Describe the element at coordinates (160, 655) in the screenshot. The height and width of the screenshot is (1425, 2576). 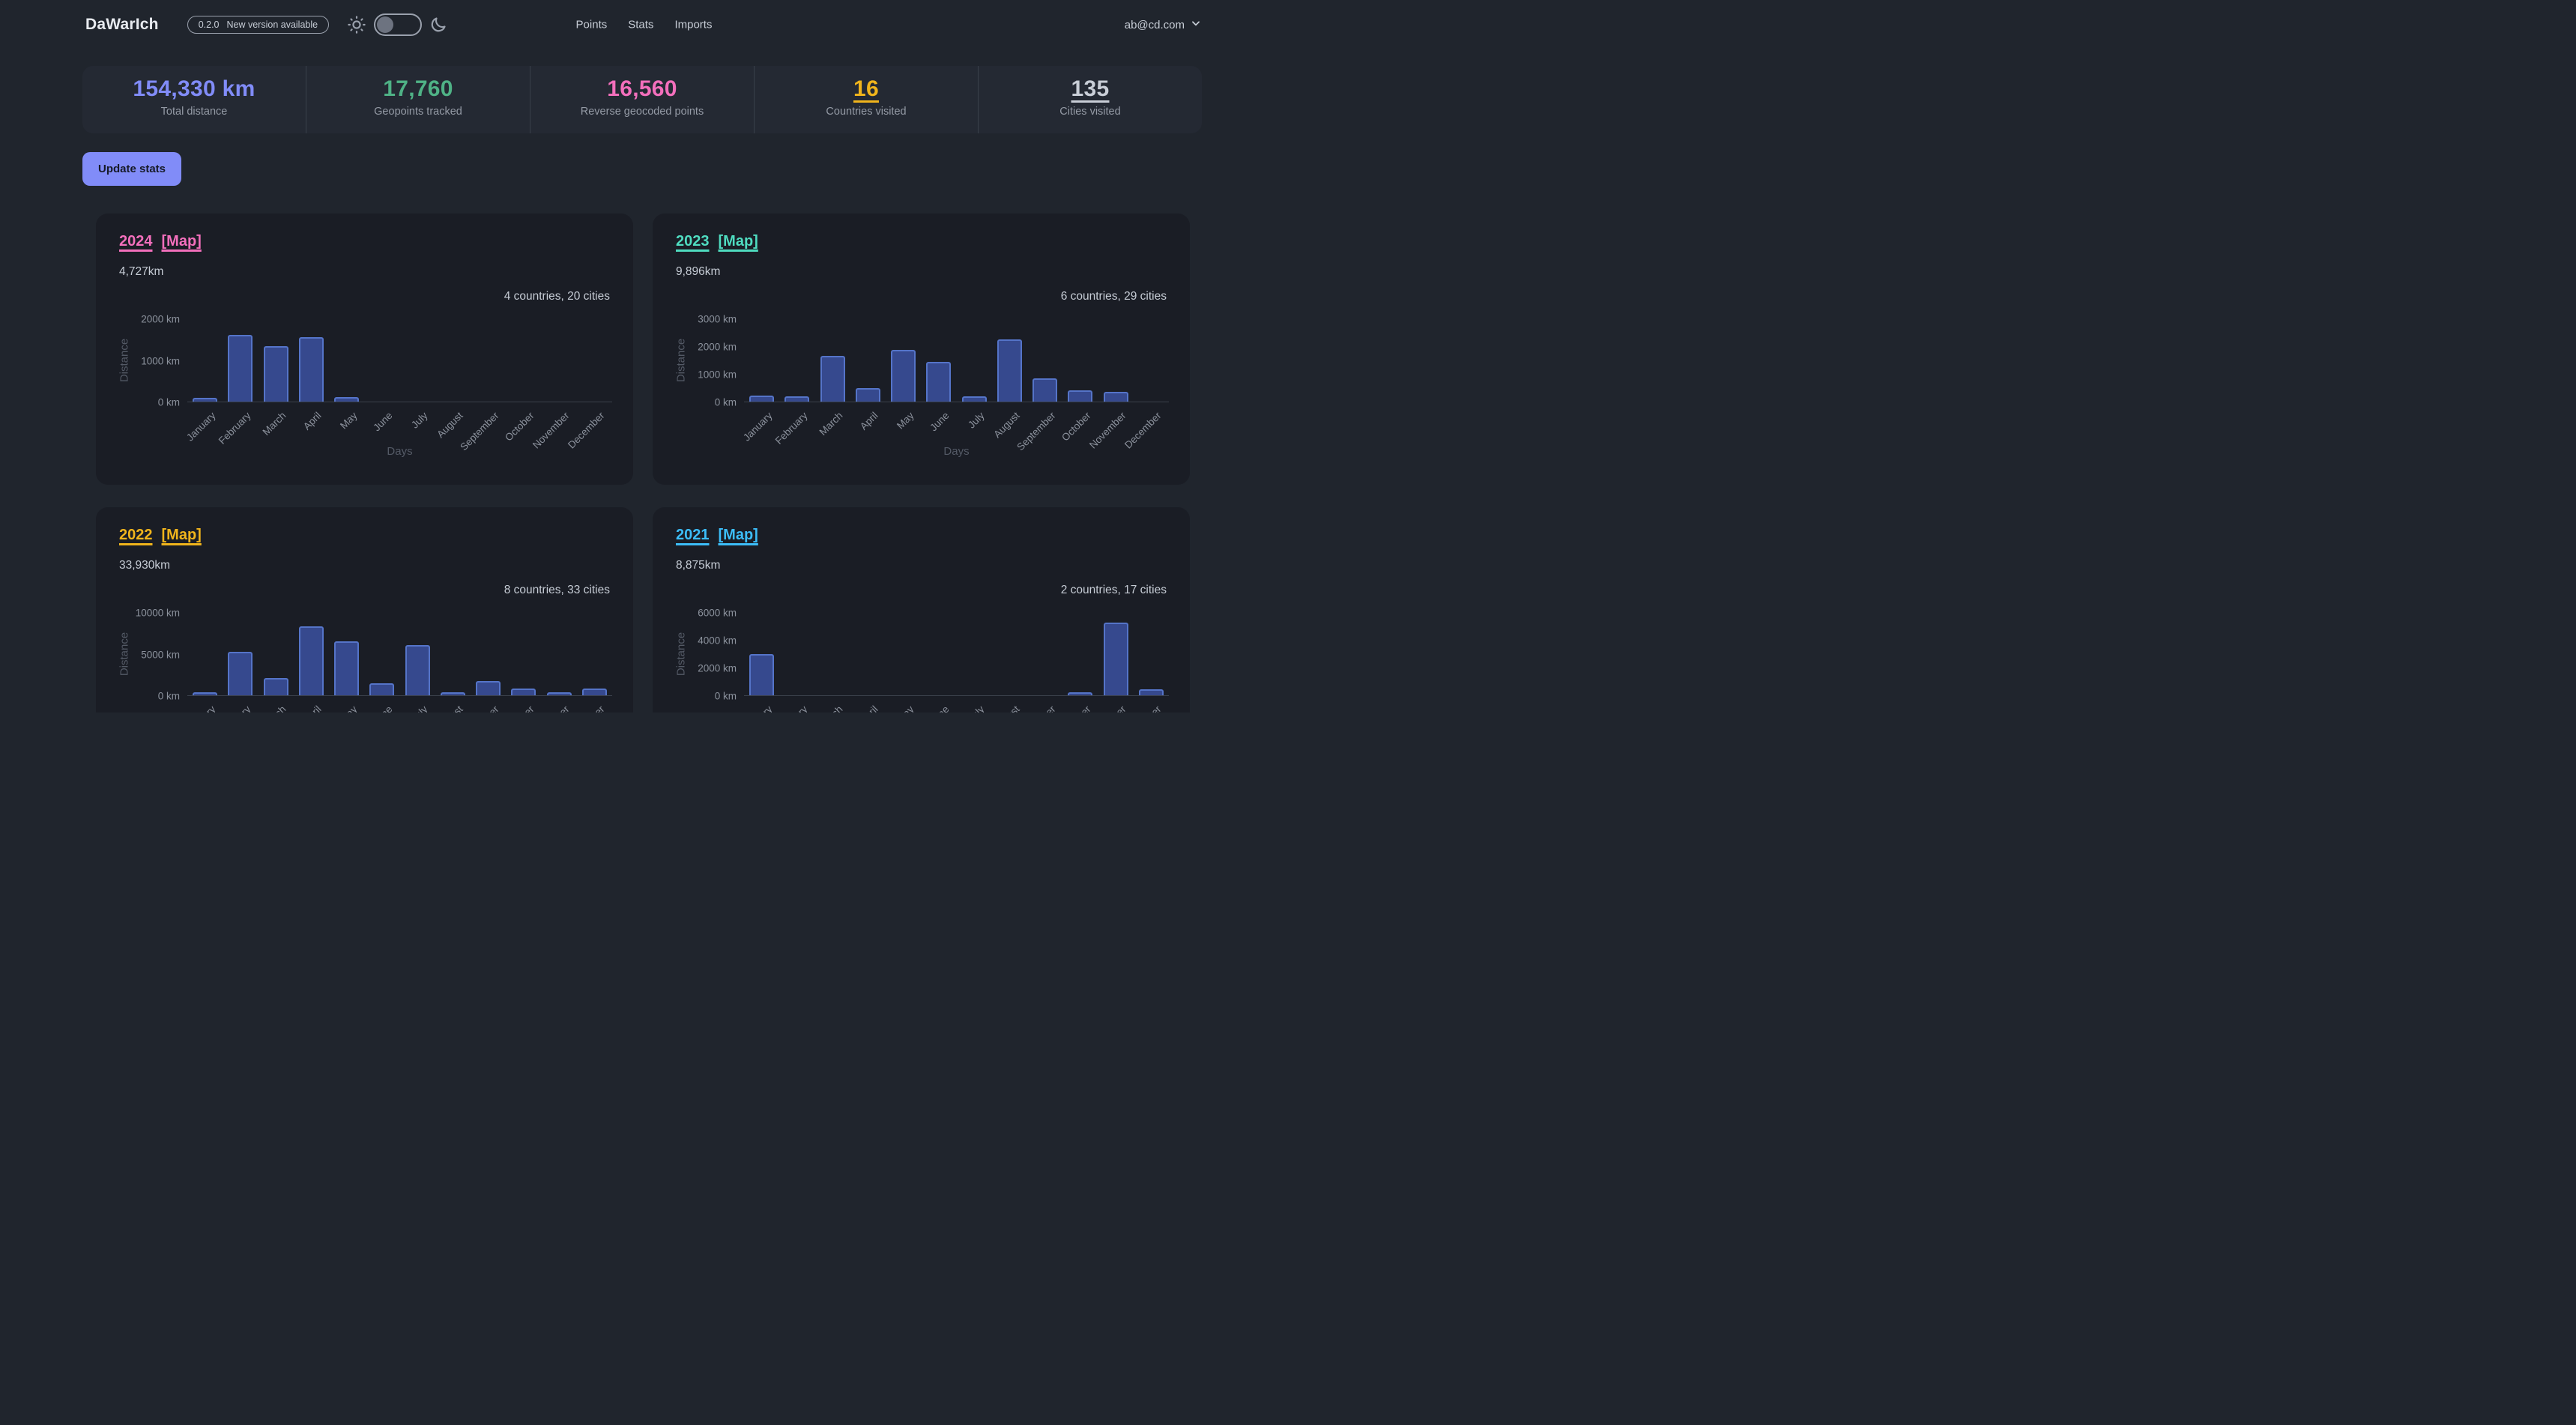
I see `y-tick-label: 5000 km` at that location.